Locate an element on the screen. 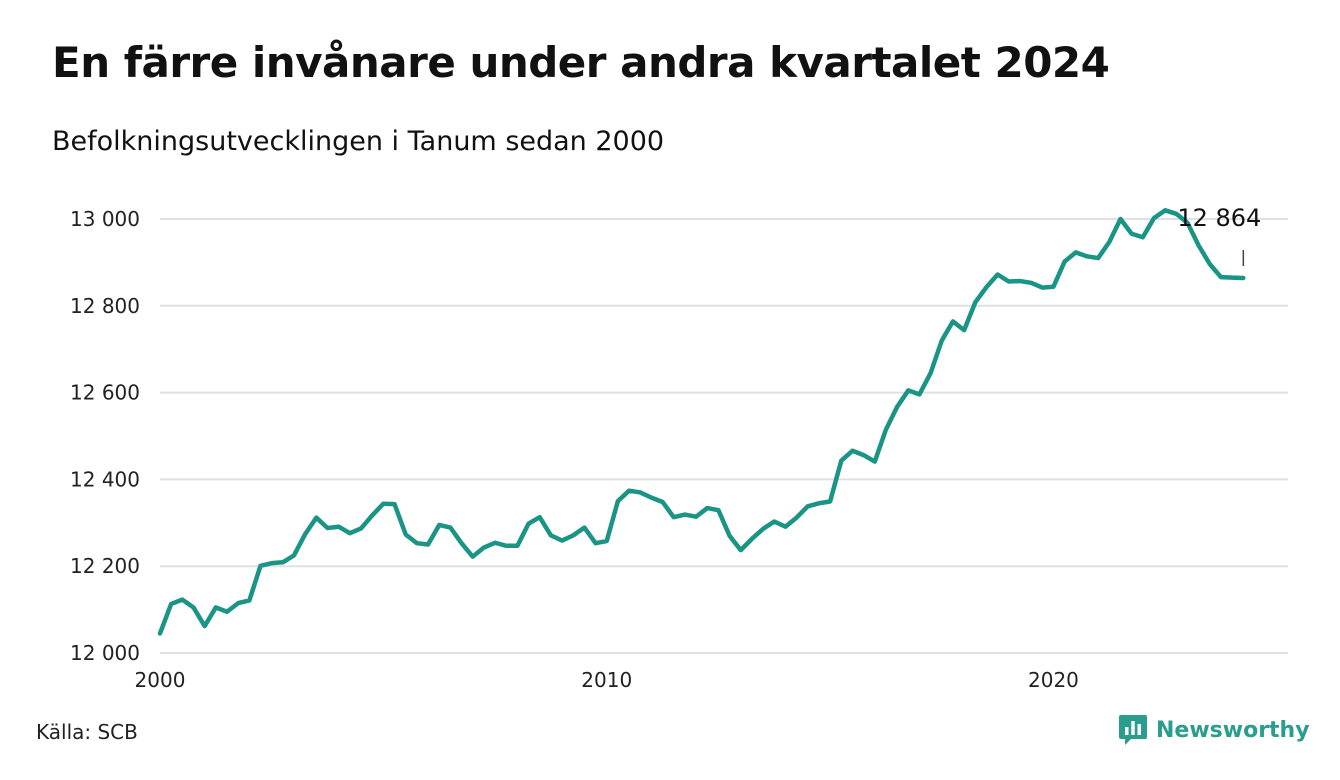 The image size is (1340, 780). x-tick-label: 2010 is located at coordinates (606, 680).